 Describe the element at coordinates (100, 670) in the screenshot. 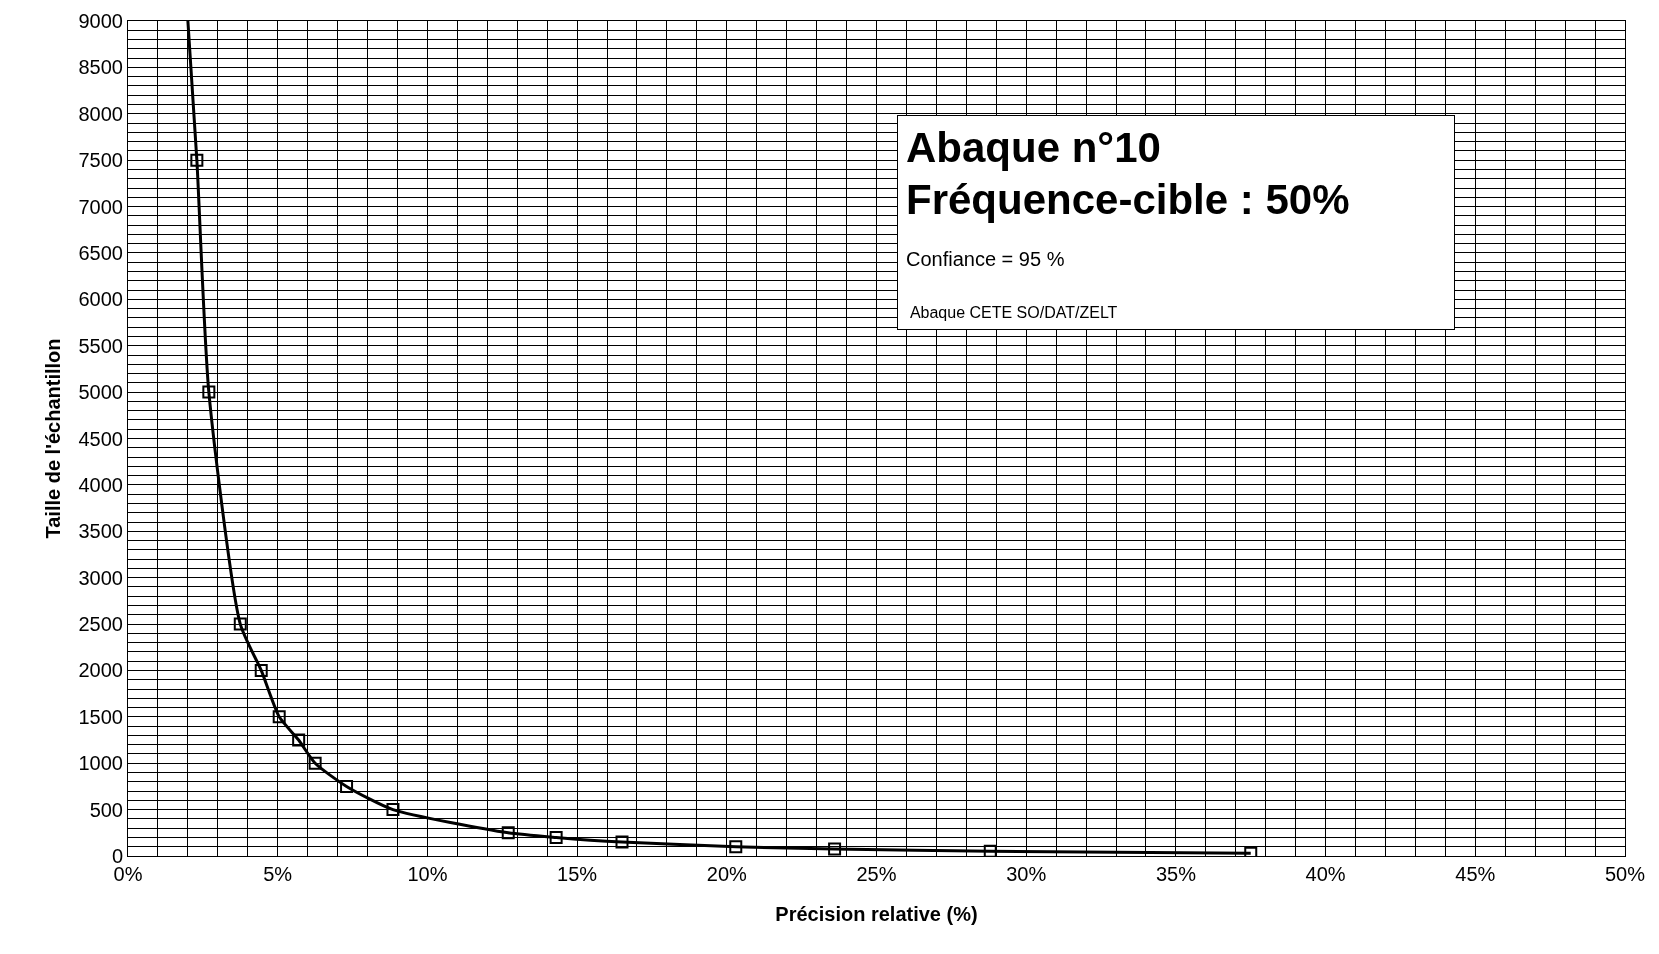

I see `y-tick-label: 2000` at that location.